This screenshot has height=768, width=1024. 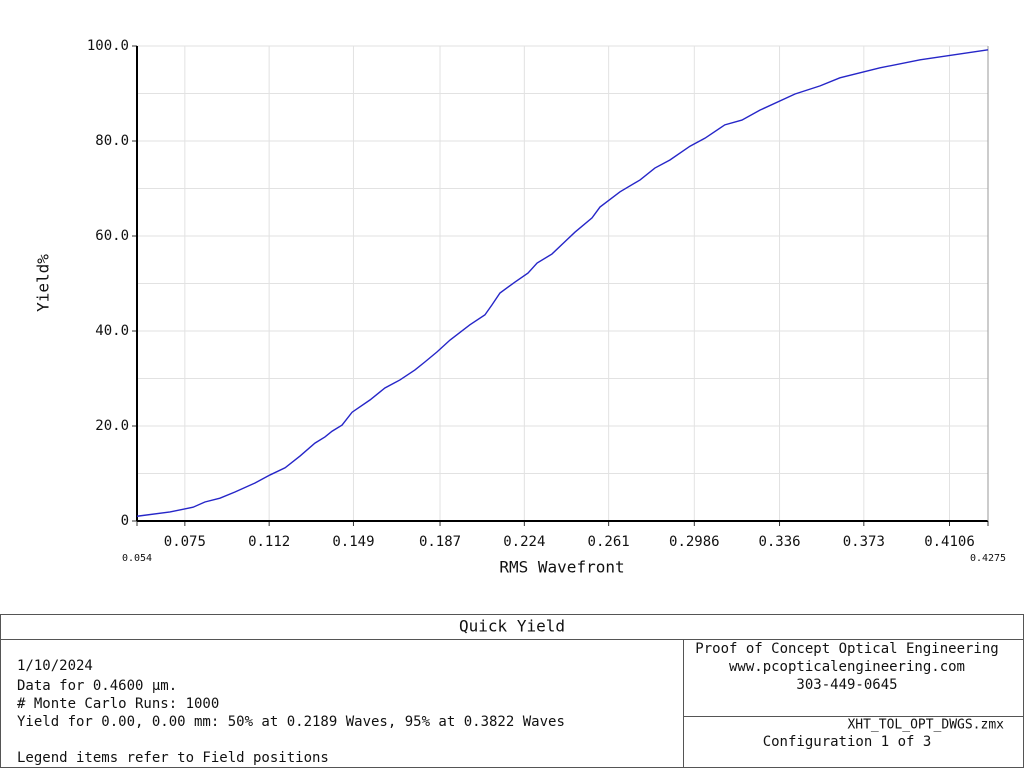 I want to click on file-text: Configuration 1 of 3, so click(x=847, y=742).